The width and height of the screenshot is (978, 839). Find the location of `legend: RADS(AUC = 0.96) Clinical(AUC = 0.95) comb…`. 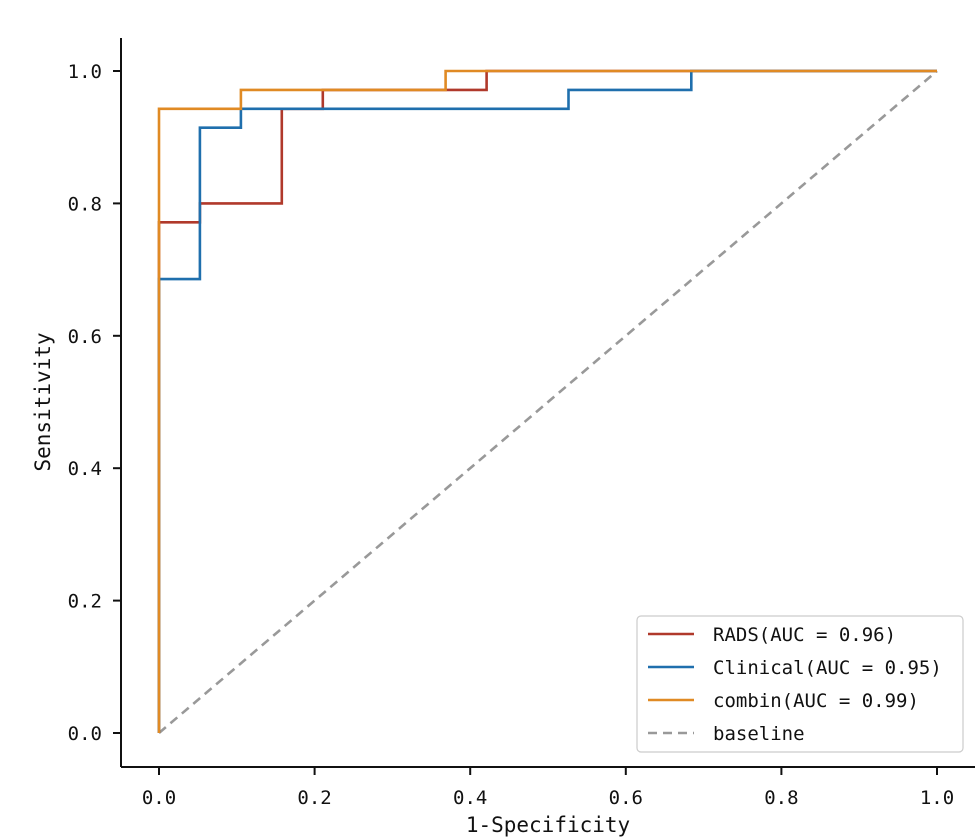

legend: RADS(AUC = 0.96) Clinical(AUC = 0.95) comb… is located at coordinates (800, 684).